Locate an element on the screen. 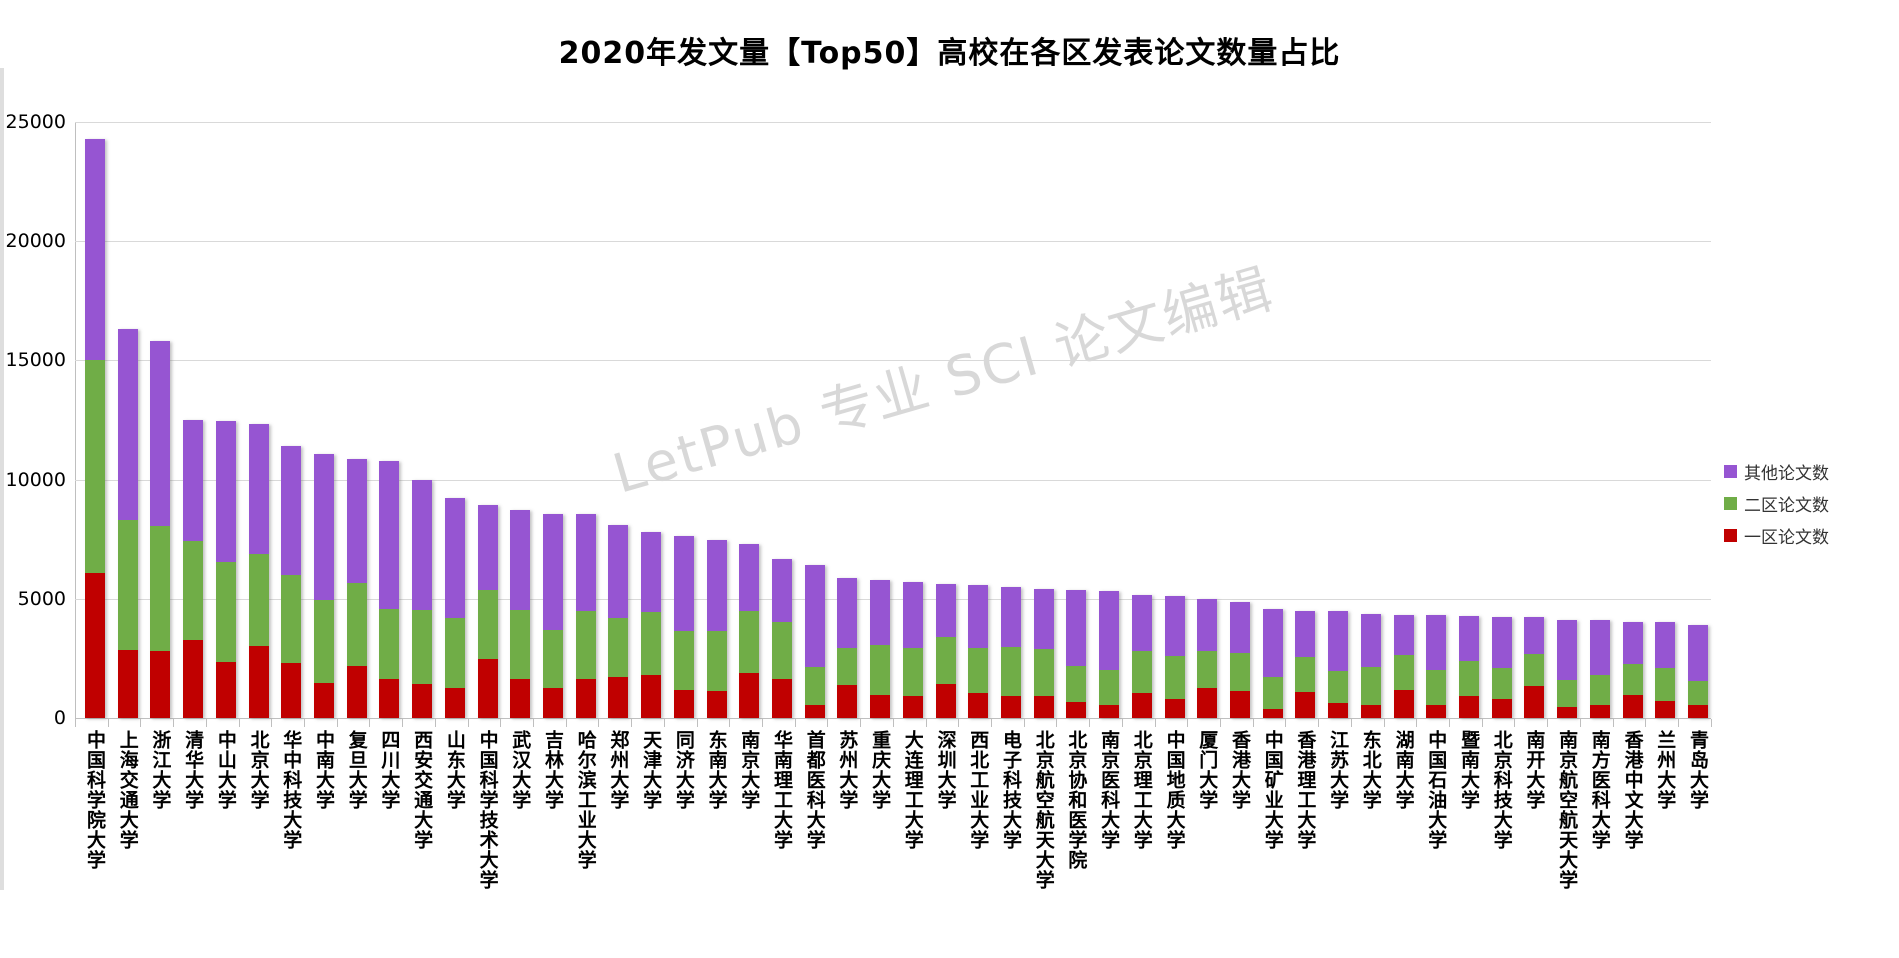  x-category-label-北京大学: 北京大学 is located at coordinates (258, 770).